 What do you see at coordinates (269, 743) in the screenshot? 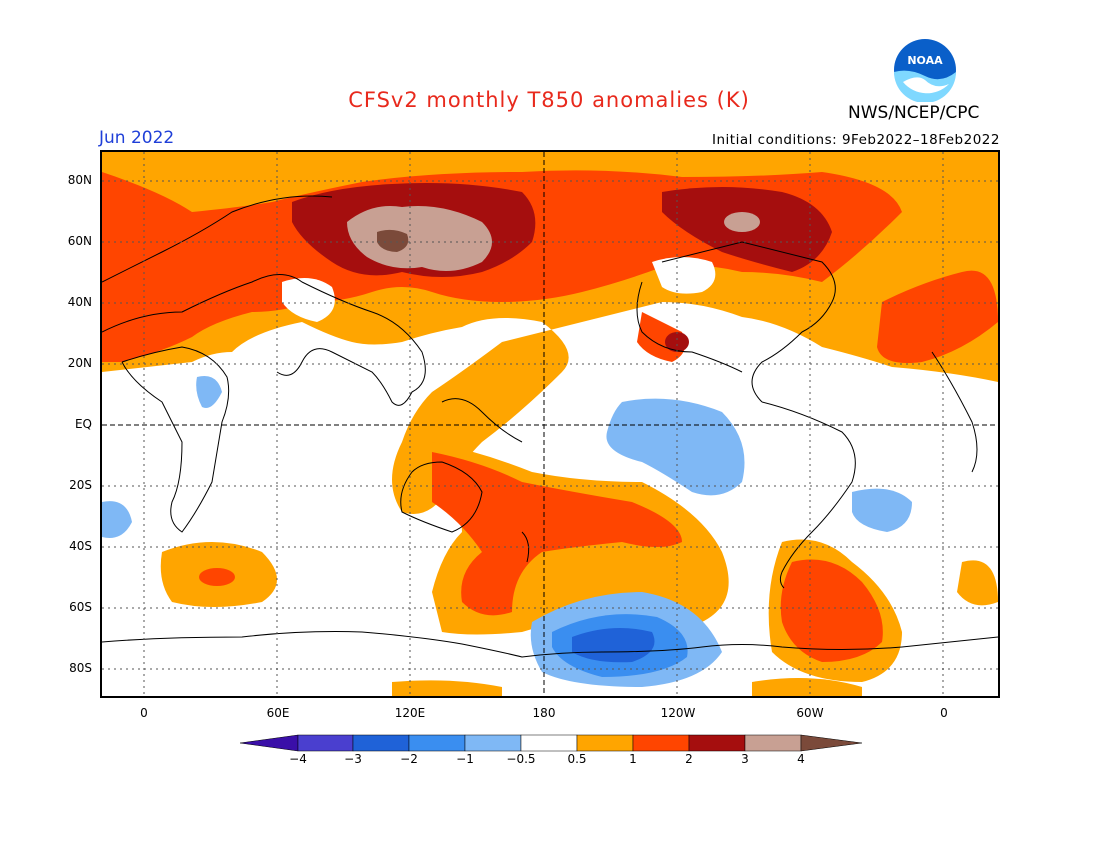
I see `colorbar-arrow-low` at bounding box center [269, 743].